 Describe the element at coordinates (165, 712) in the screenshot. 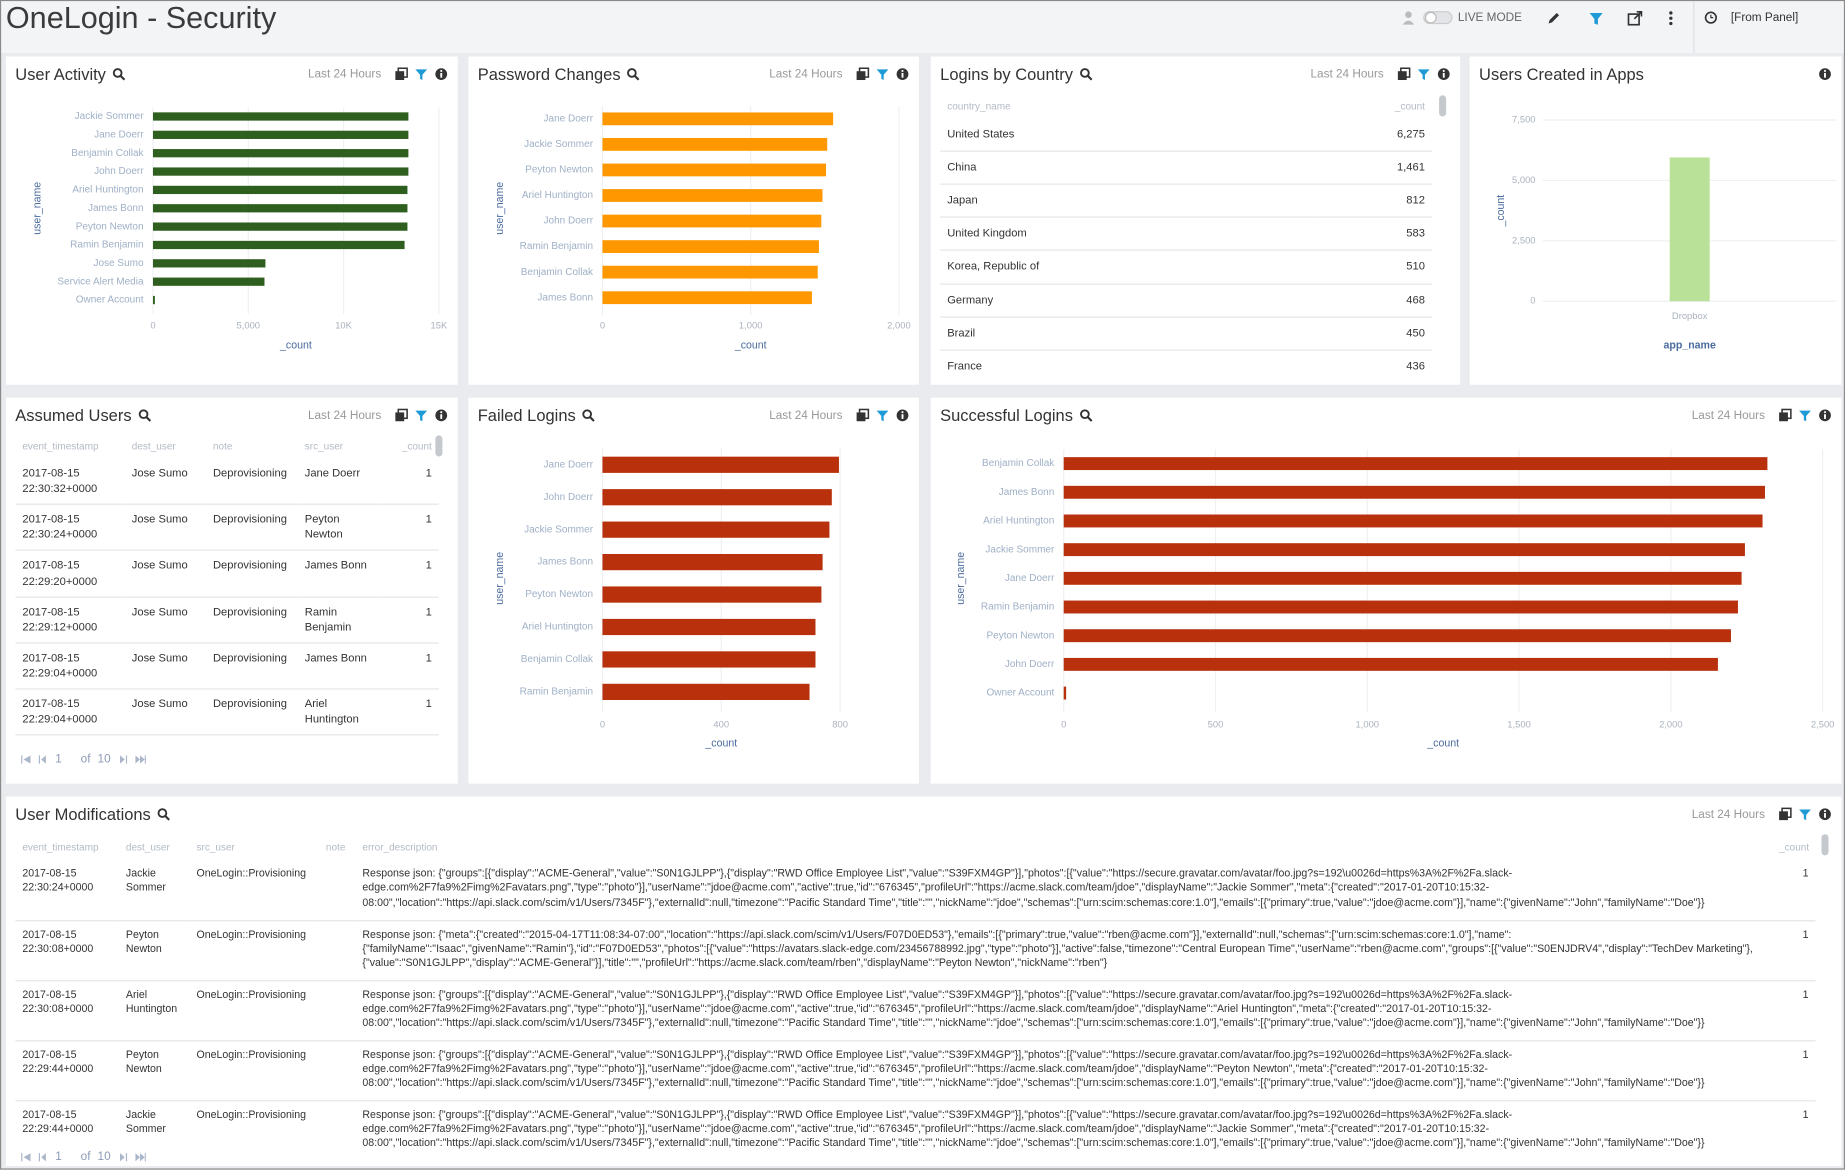

I see `table-cell: Jose Sumo` at that location.